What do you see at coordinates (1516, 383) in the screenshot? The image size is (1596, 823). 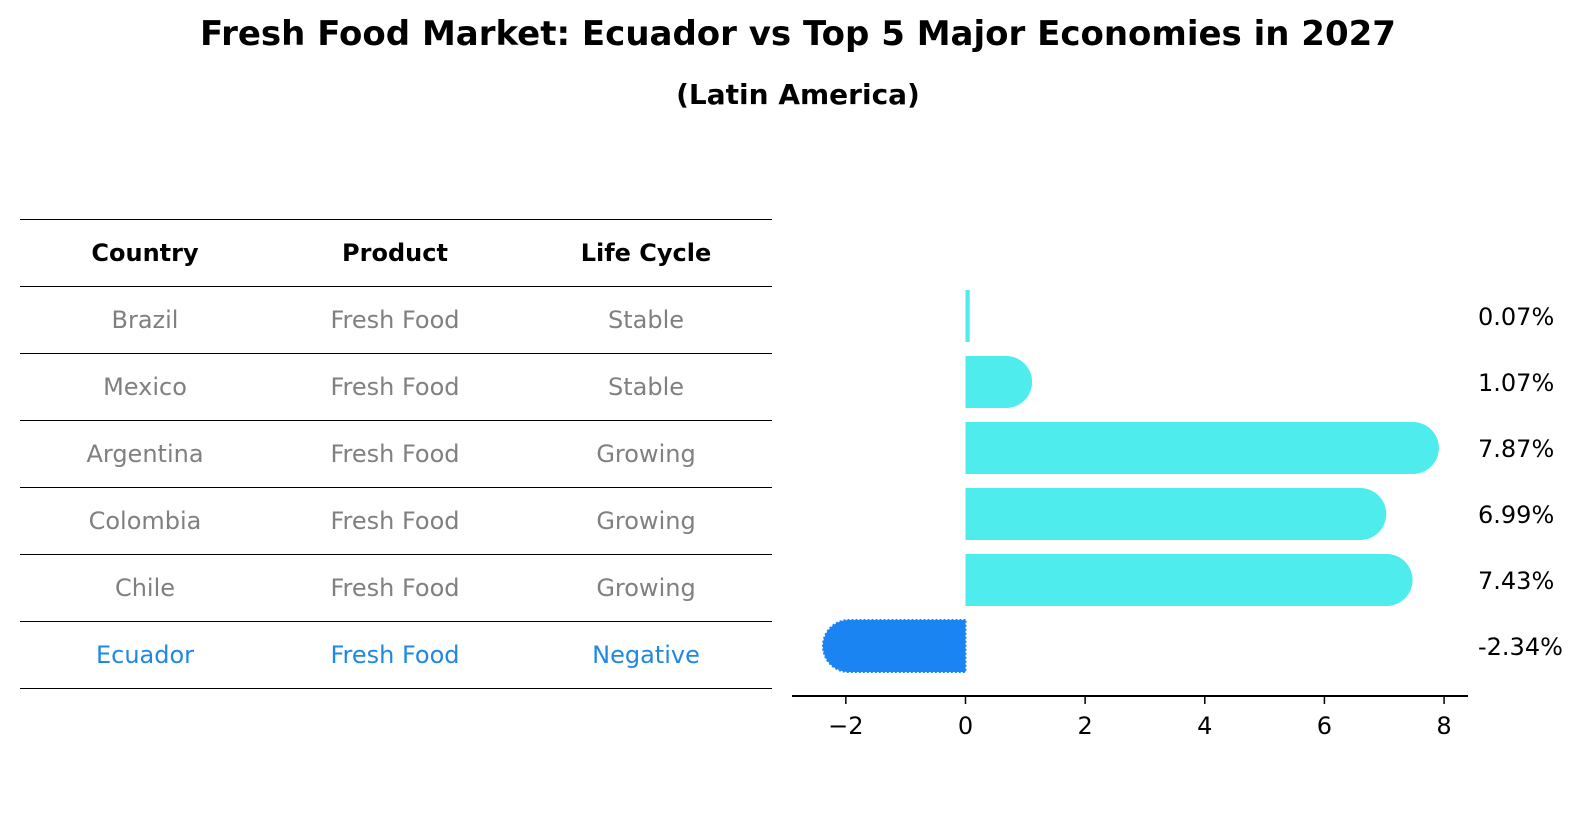 I see `data-label: 1.07%` at bounding box center [1516, 383].